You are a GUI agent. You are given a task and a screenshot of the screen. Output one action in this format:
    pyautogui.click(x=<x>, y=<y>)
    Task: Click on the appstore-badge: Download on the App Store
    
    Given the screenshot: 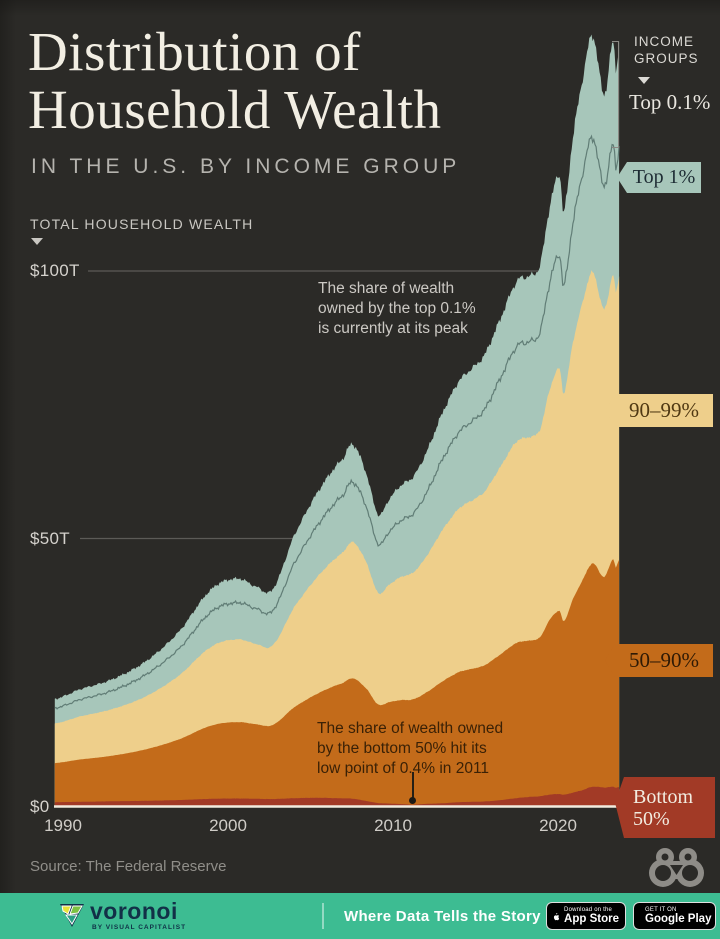 What is the action you would take?
    pyautogui.click(x=586, y=916)
    